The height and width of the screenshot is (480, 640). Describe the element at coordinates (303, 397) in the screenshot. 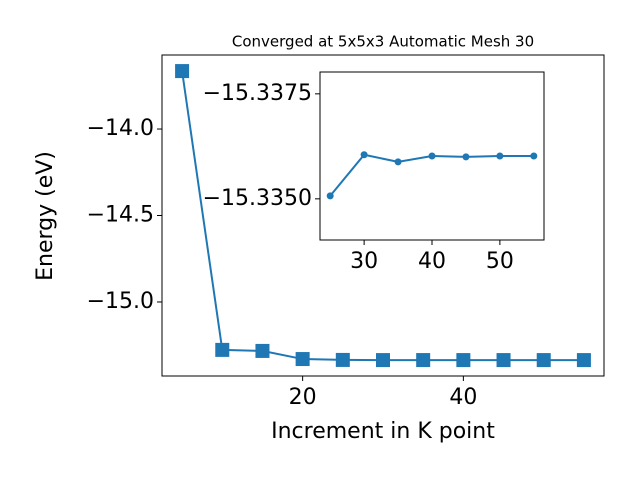

I see `x-tick-label: 20` at that location.